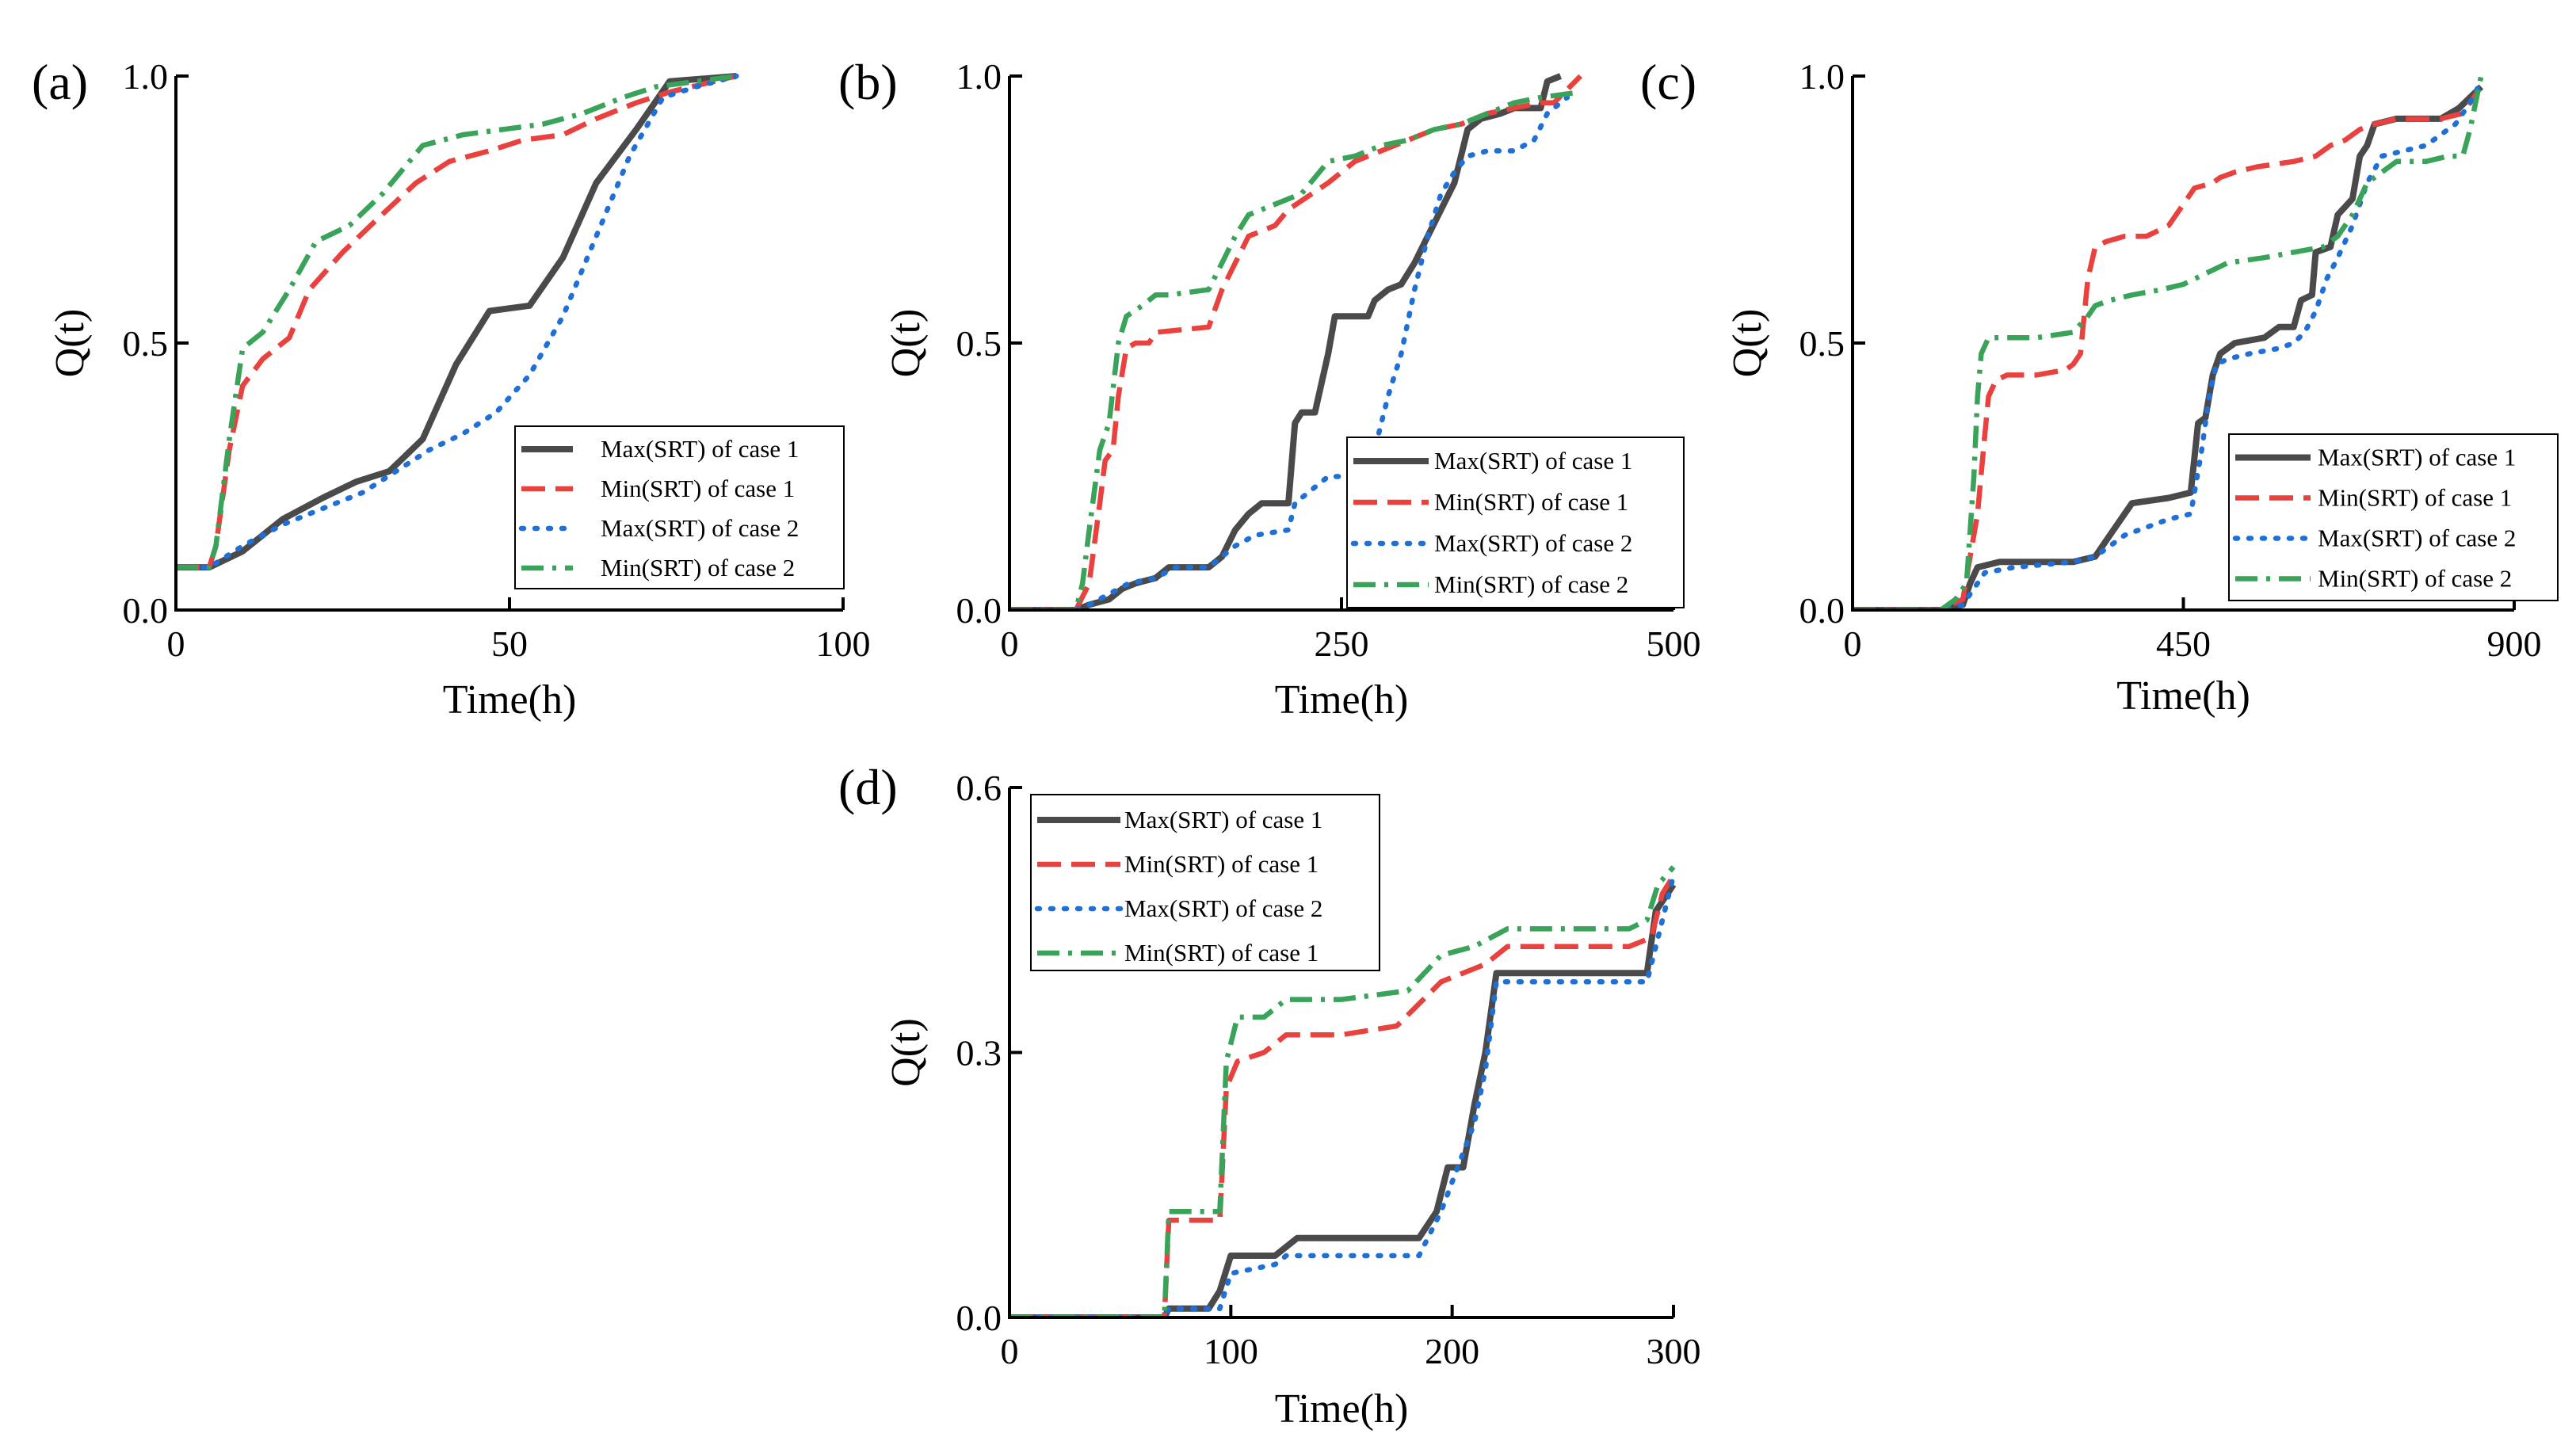 The image size is (2576, 1449). What do you see at coordinates (509, 643) in the screenshot?
I see `x-tick-label: 50` at bounding box center [509, 643].